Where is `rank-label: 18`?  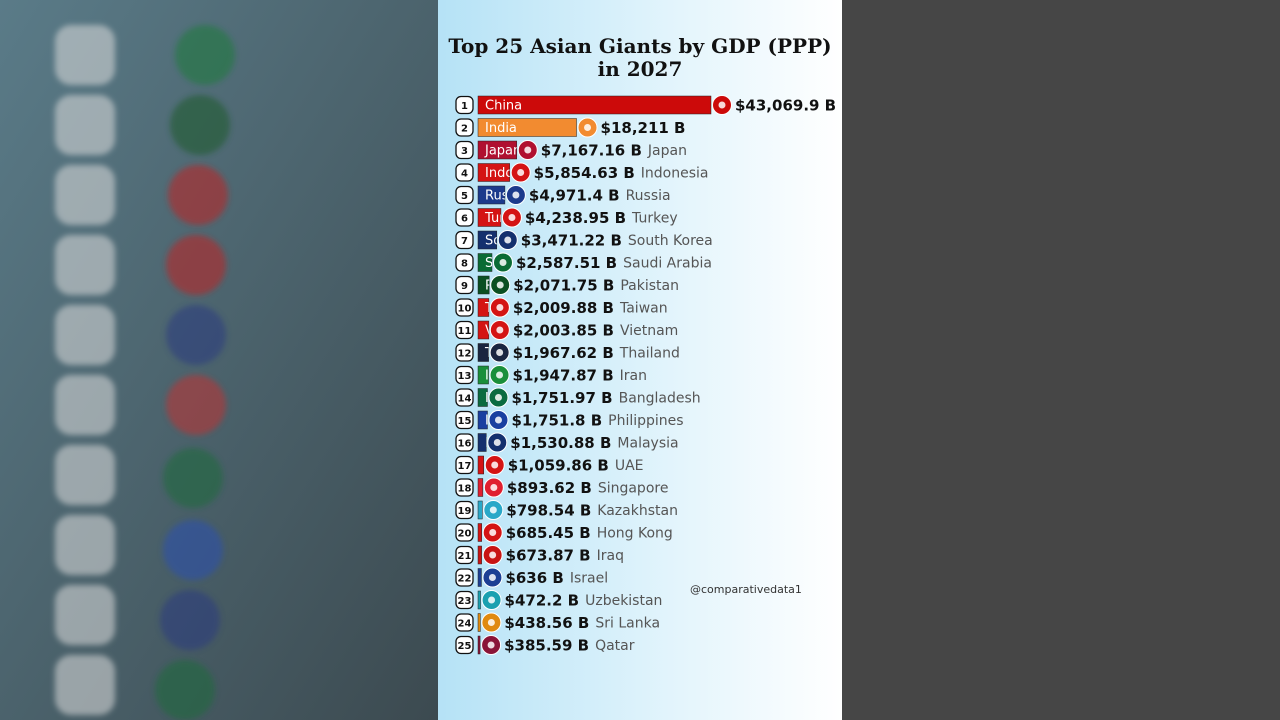 rank-label: 18 is located at coordinates (465, 489).